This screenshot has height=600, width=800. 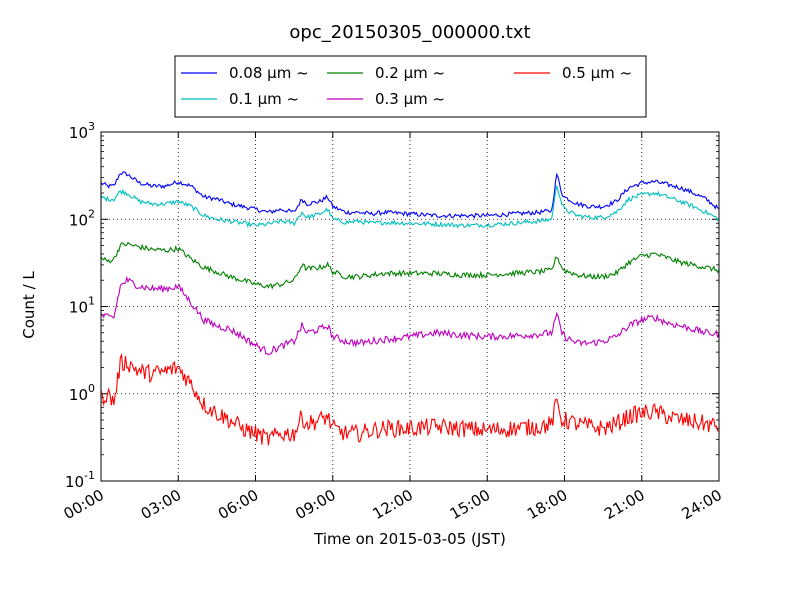 I want to click on legend-label: 0.5 μm ~, so click(x=597, y=73).